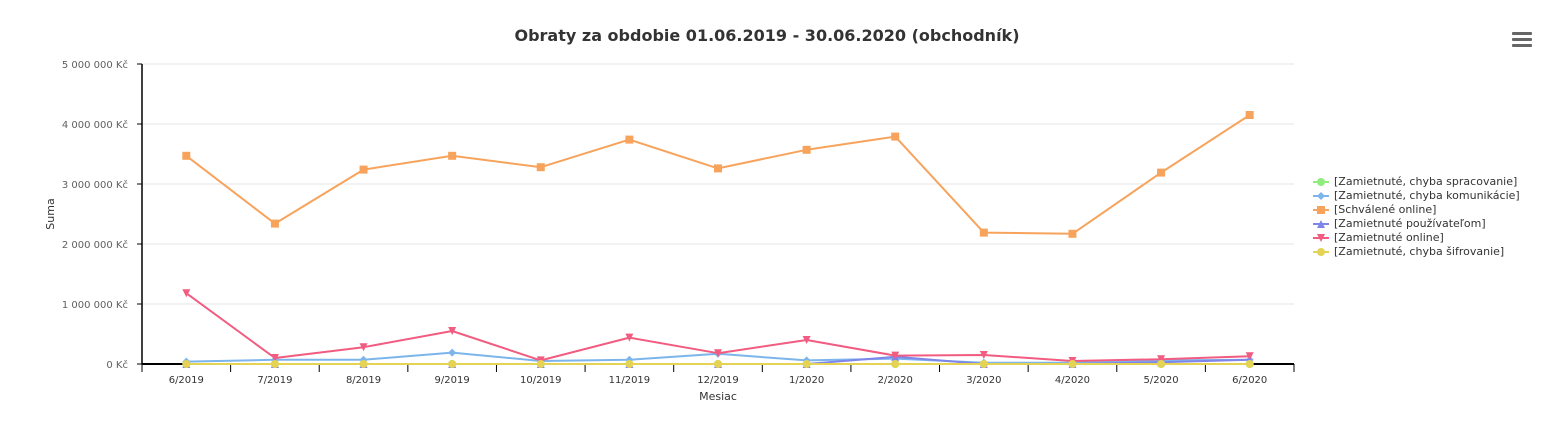 Image resolution: width=1560 pixels, height=422 pixels. What do you see at coordinates (630, 380) in the screenshot?
I see `x-tick-label: 11/2019` at bounding box center [630, 380].